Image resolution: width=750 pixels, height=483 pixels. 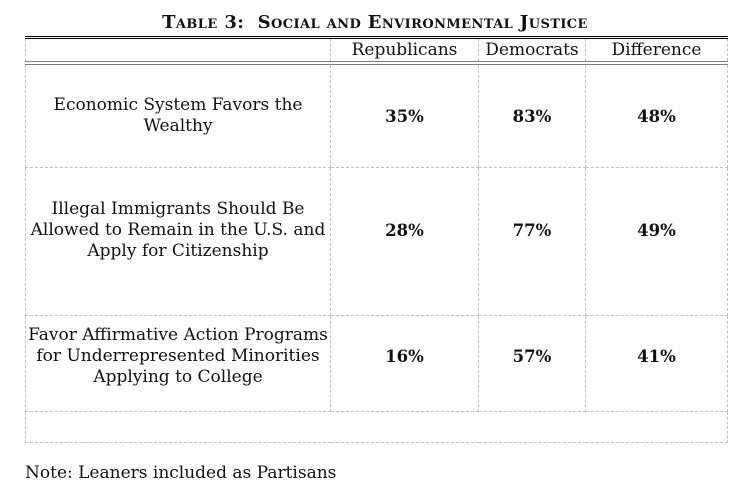 What do you see at coordinates (656, 115) in the screenshot?
I see `value-difference: 48%` at bounding box center [656, 115].